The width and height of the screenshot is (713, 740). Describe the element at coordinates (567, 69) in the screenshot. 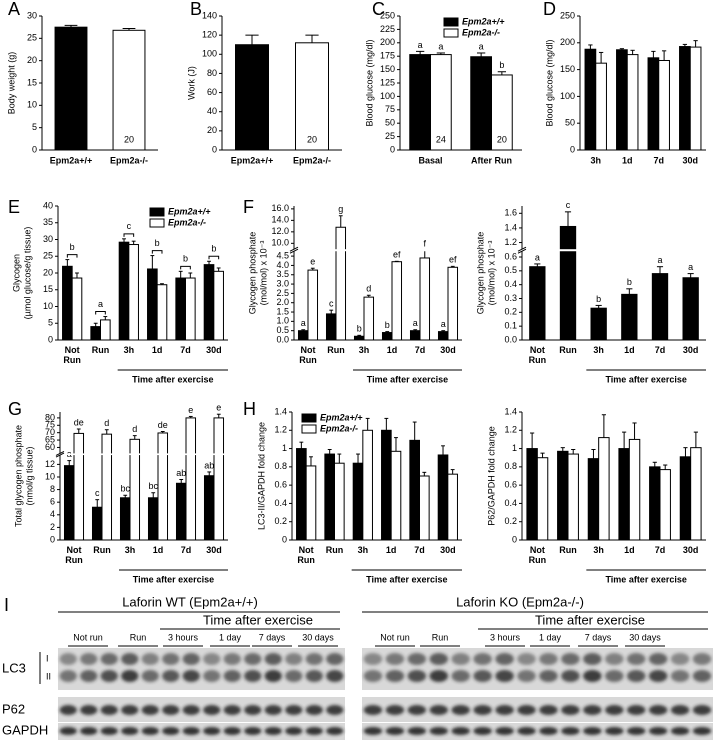

I see `y-tick-label: 150` at that location.